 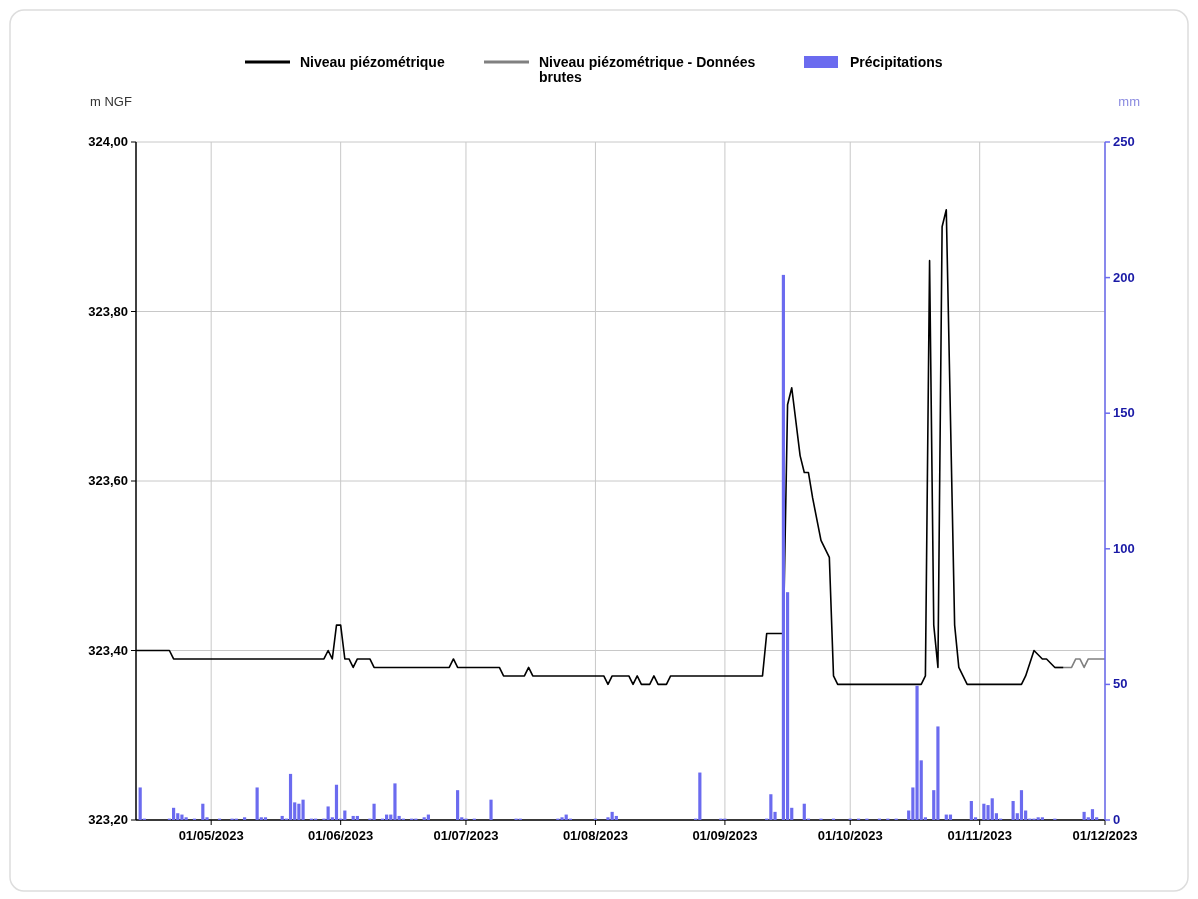 I want to click on y-axis-title: m NGF, so click(x=111, y=101).